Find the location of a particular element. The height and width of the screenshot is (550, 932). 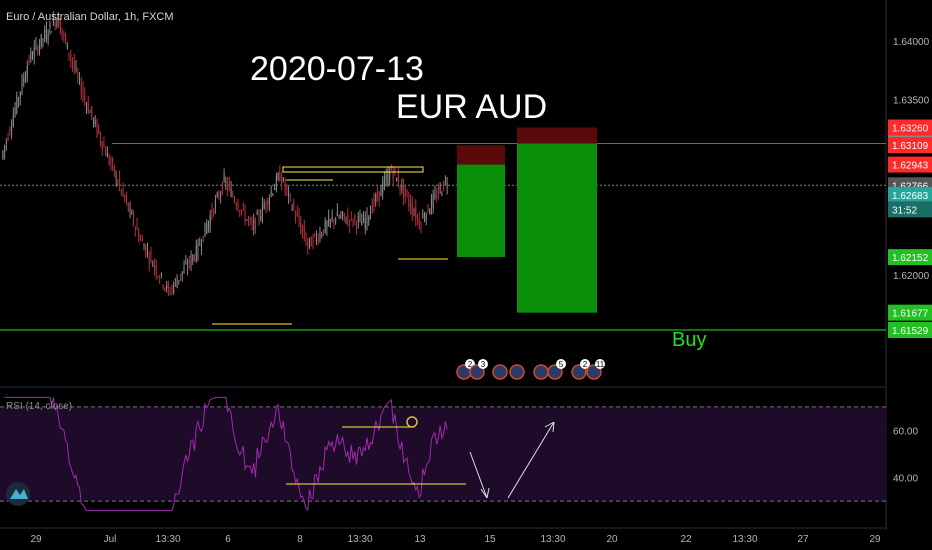

event-flag: 5 is located at coordinates (556, 369).